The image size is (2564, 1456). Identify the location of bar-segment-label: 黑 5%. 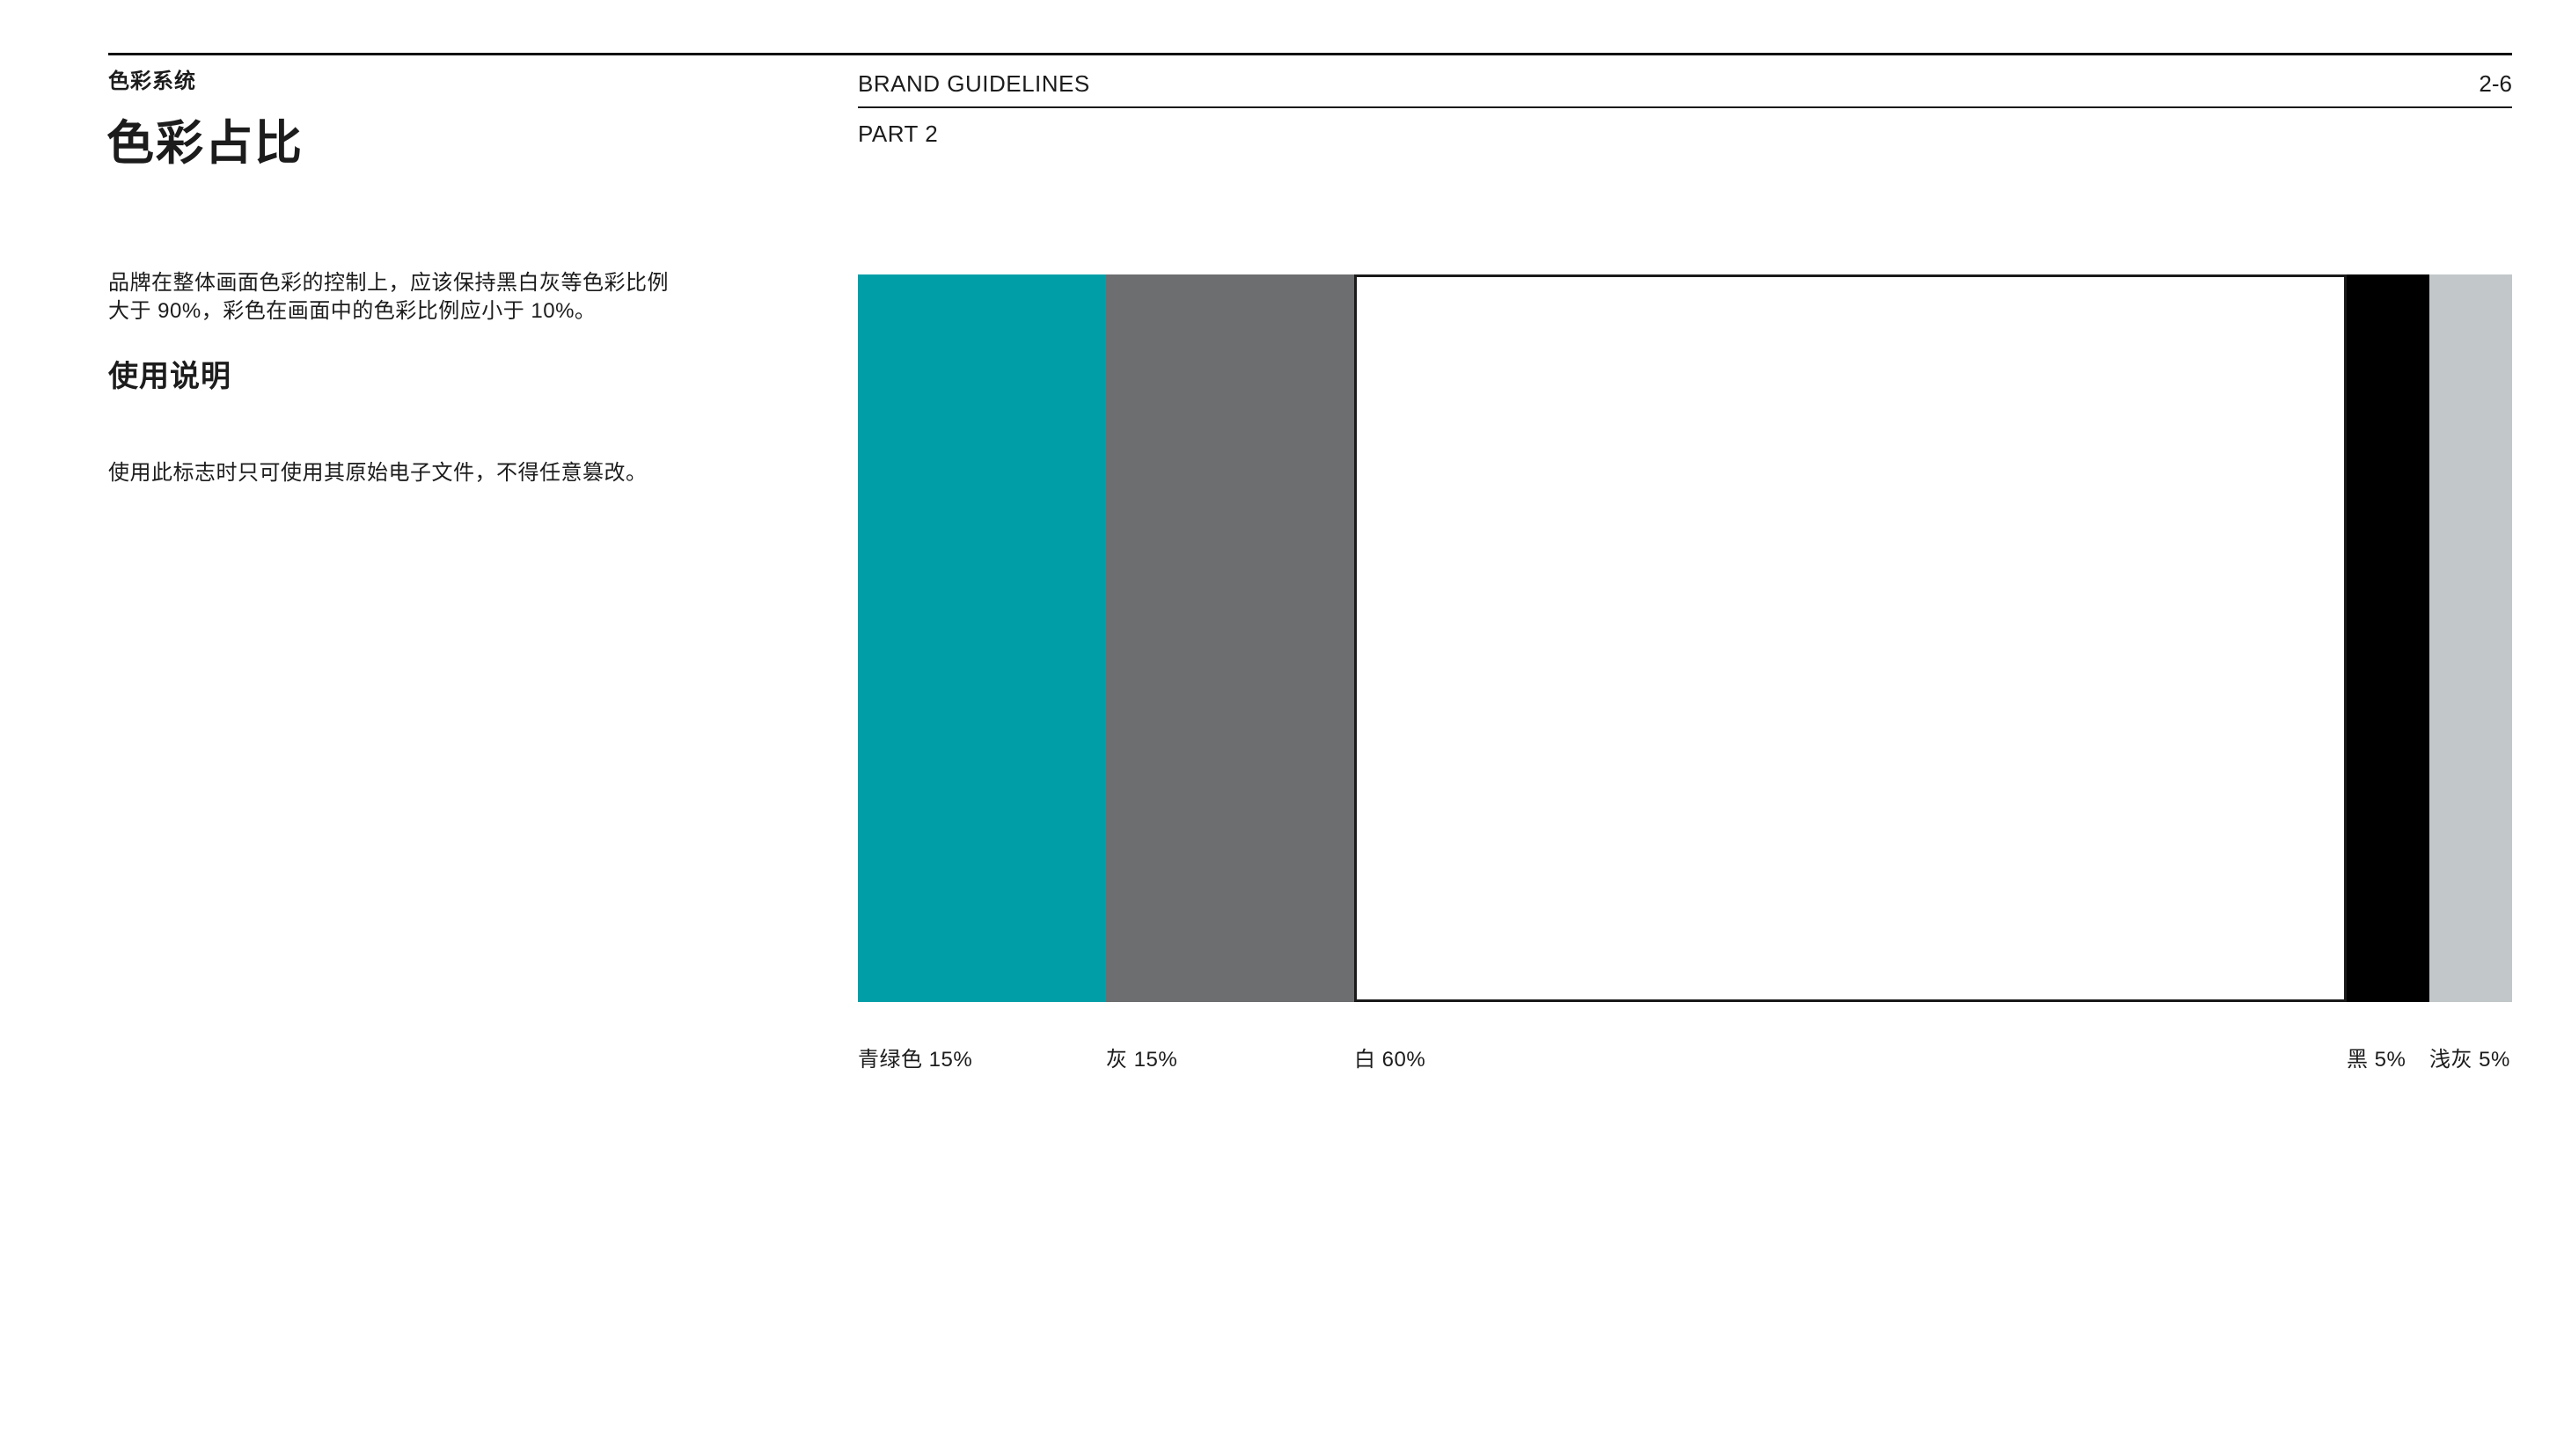
(2376, 1060).